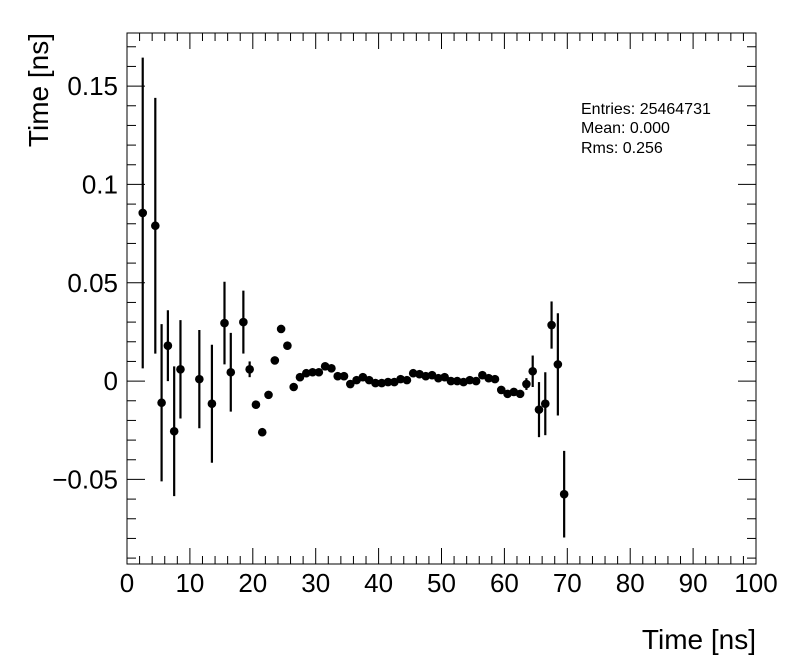  Describe the element at coordinates (252, 583) in the screenshot. I see `x-tick-label: 20` at that location.